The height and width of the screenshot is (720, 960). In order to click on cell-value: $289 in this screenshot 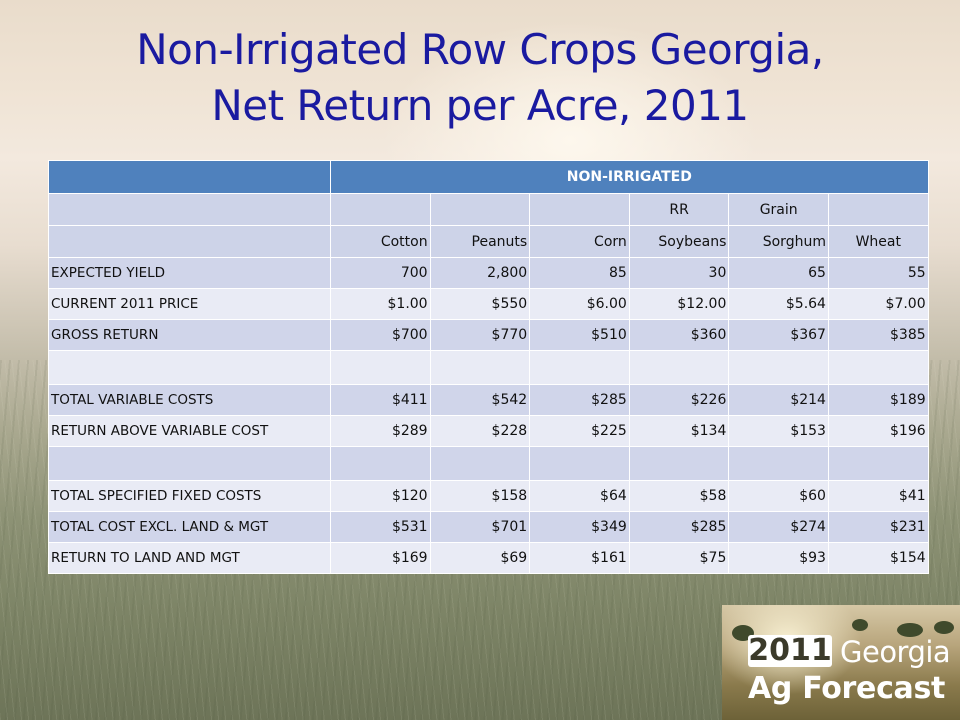, I will do `click(380, 431)`.